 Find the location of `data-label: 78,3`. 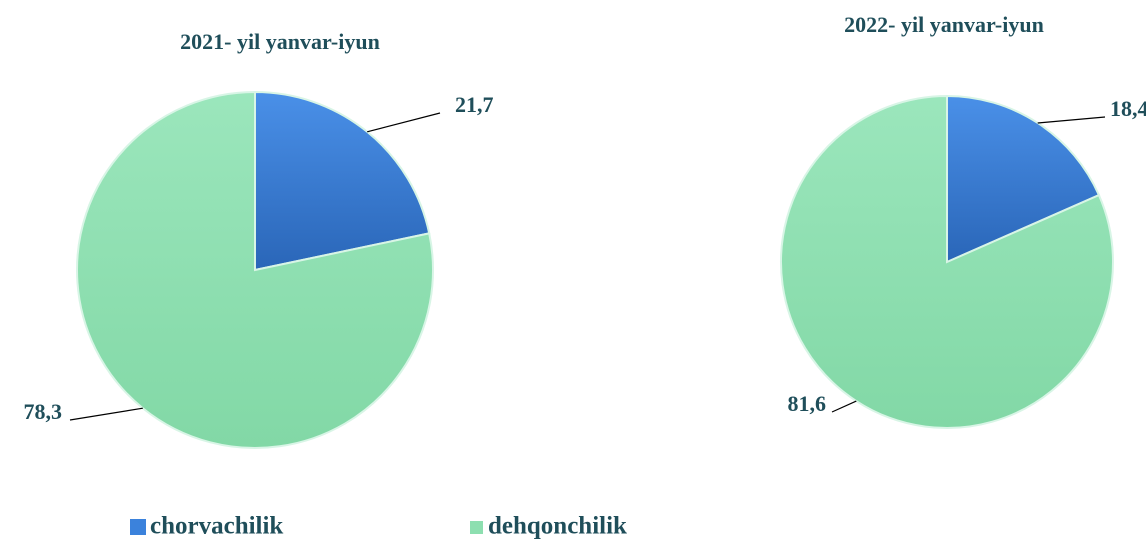

data-label: 78,3 is located at coordinates (43, 411).